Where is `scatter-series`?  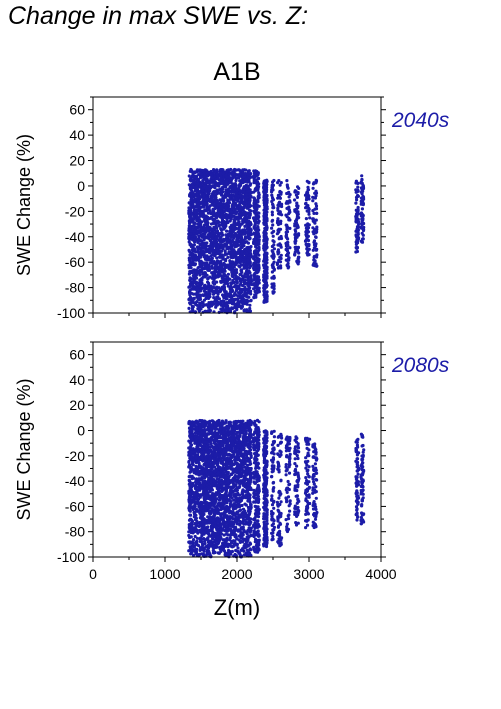 scatter-series is located at coordinates (276, 241).